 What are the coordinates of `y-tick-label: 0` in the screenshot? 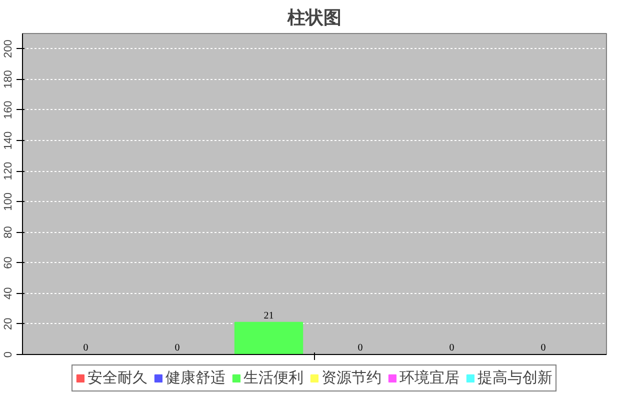 It's located at (8, 354).